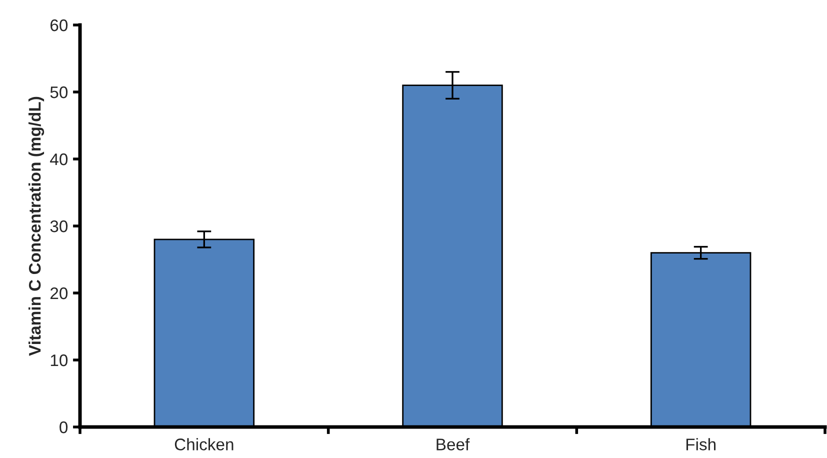  Describe the element at coordinates (204, 444) in the screenshot. I see `x-tick-label: Chicken` at that location.